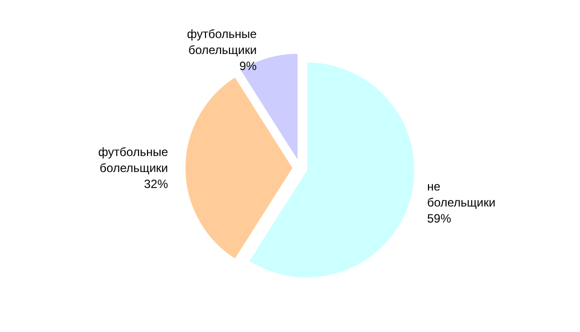 This screenshot has width=580, height=332. I want to click on data-label: 9%, so click(248, 65).